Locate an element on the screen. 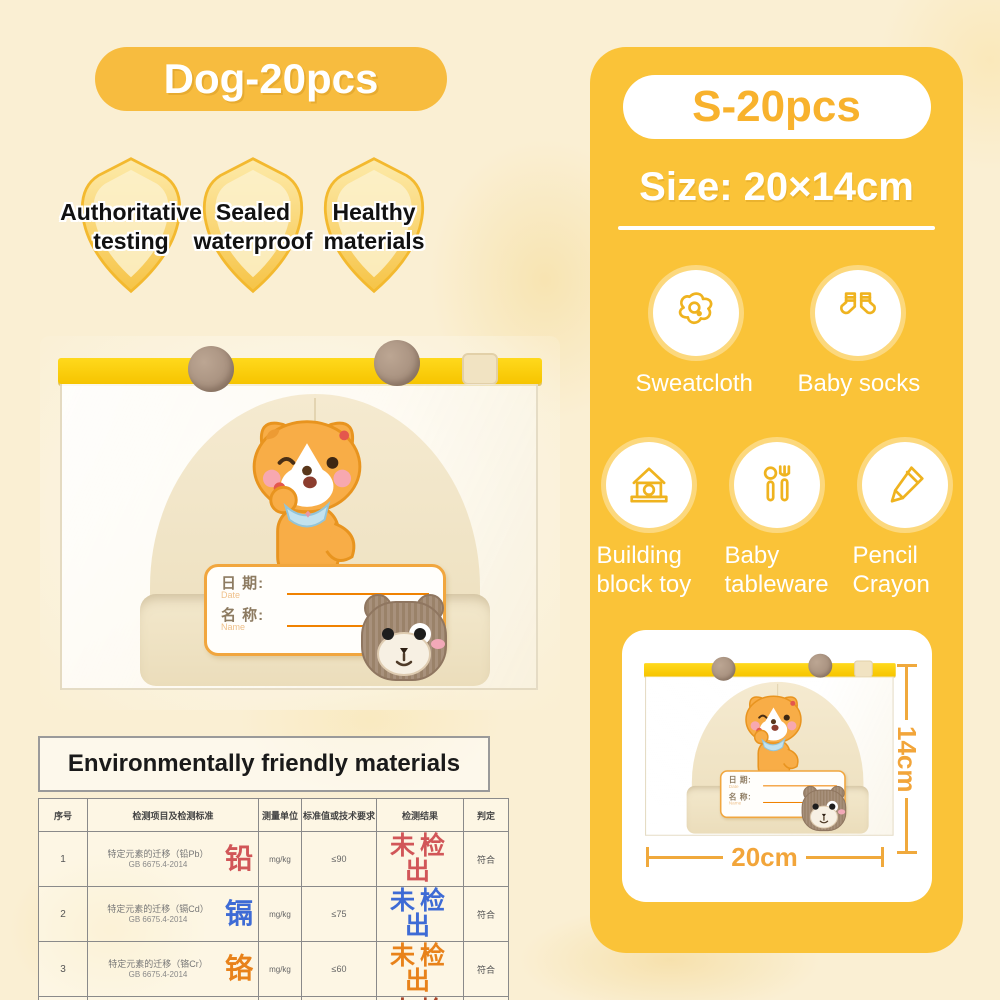 This screenshot has width=1000, height=1000. table-header-row: 序号 检测项目及检测标准 测量单位 标准值或技术要求 检测结果 判定 is located at coordinates (273, 815).